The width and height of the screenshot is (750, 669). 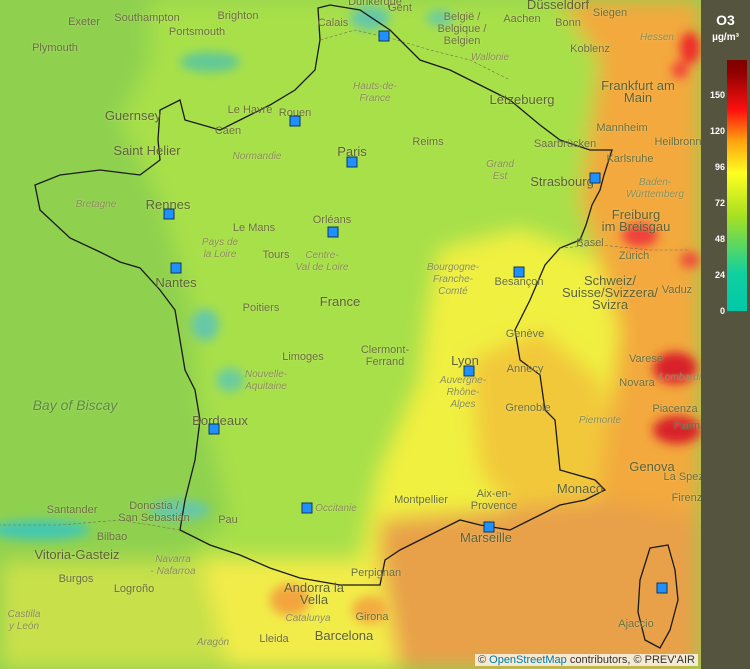 I want to click on place-dusseldorf: Düsseldorf, so click(x=558, y=6).